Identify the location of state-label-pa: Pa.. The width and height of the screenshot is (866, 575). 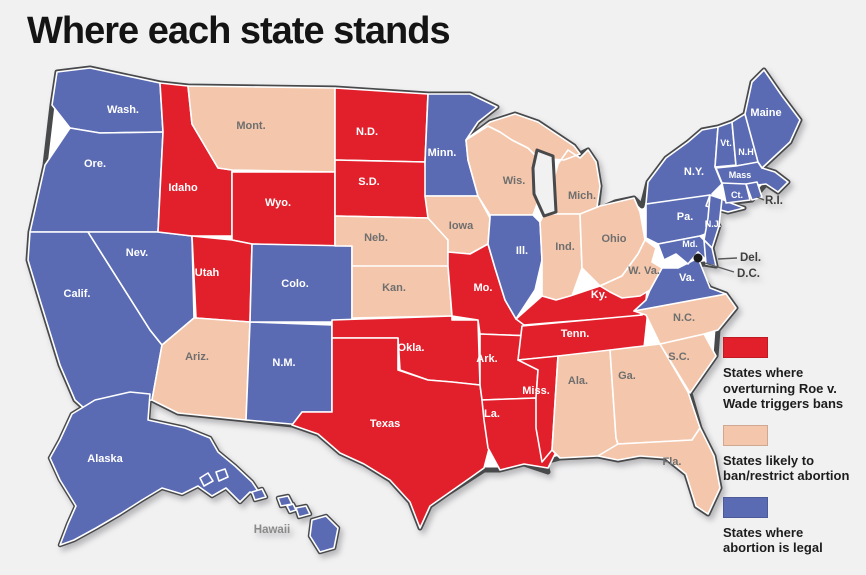
(685, 217).